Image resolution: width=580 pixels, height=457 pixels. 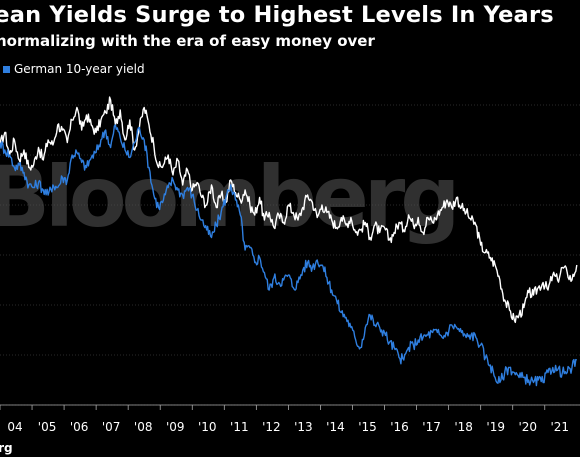 What do you see at coordinates (559, 427) in the screenshot?
I see `x-tick-label: '21` at bounding box center [559, 427].